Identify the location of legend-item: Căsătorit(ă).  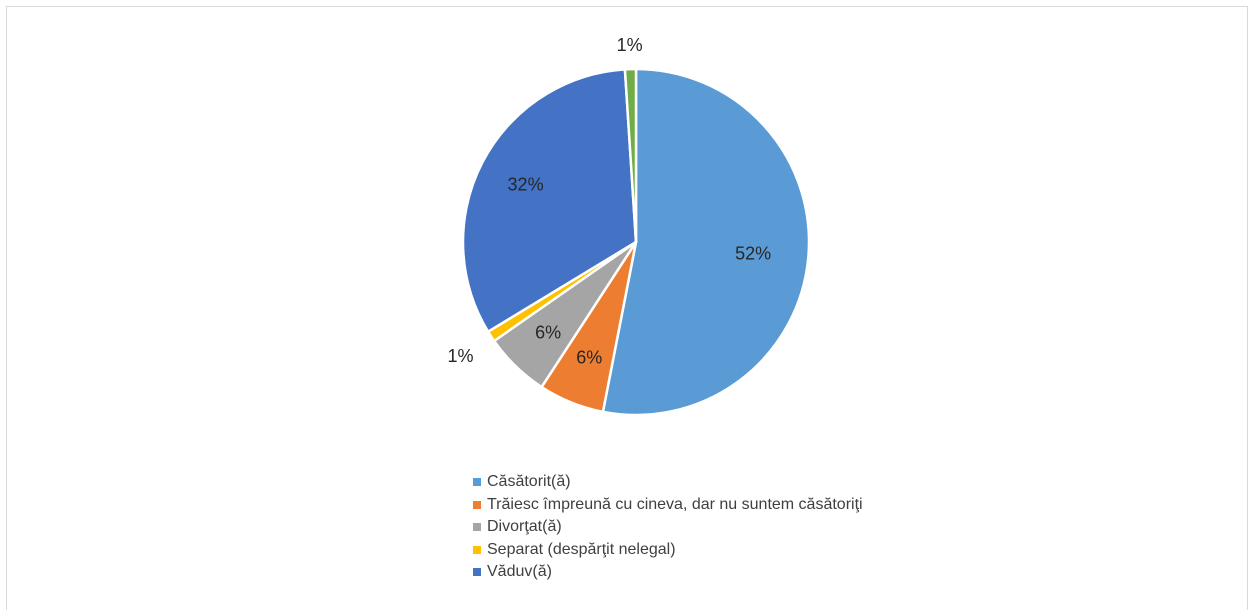
(668, 482).